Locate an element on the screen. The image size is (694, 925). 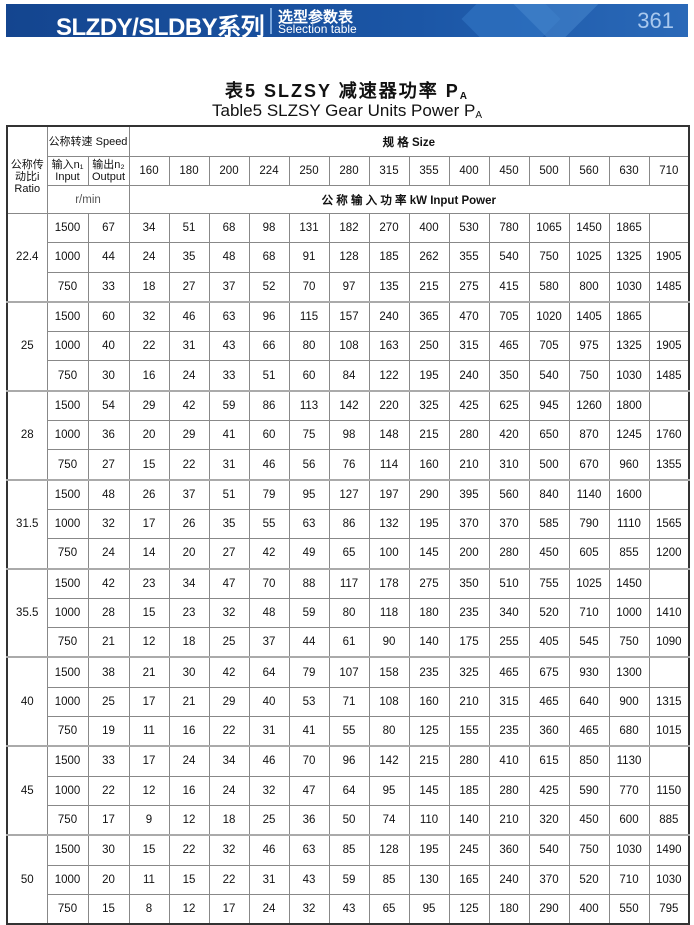
power-value-cell: 975 is located at coordinates (589, 346).